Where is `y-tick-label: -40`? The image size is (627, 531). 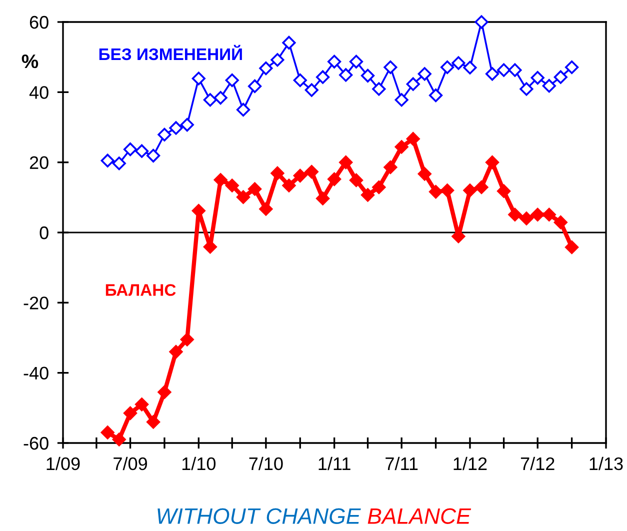 y-tick-label: -40 is located at coordinates (36, 373).